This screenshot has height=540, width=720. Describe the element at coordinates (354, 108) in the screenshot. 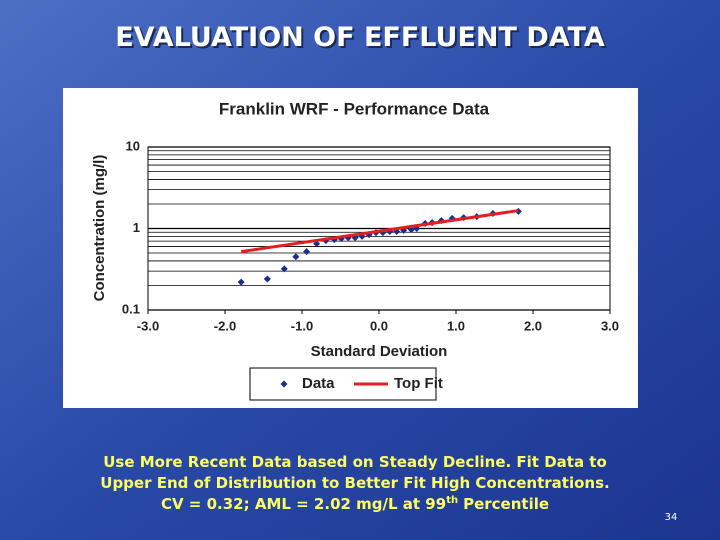

I see `chart-title: Franklin WRF - Performance Data` at that location.